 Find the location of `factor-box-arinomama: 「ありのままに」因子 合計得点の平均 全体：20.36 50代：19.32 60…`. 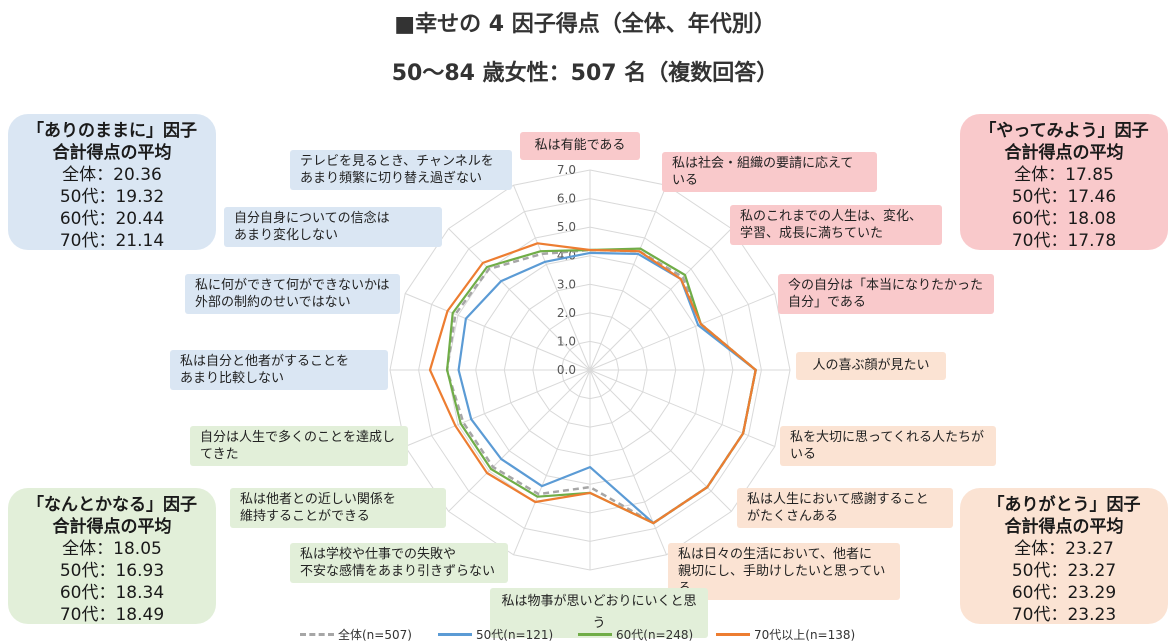

factor-box-arinomama: 「ありのままに」因子 合計得点の平均 全体：20.36 50代：19.32 60… is located at coordinates (112, 182).